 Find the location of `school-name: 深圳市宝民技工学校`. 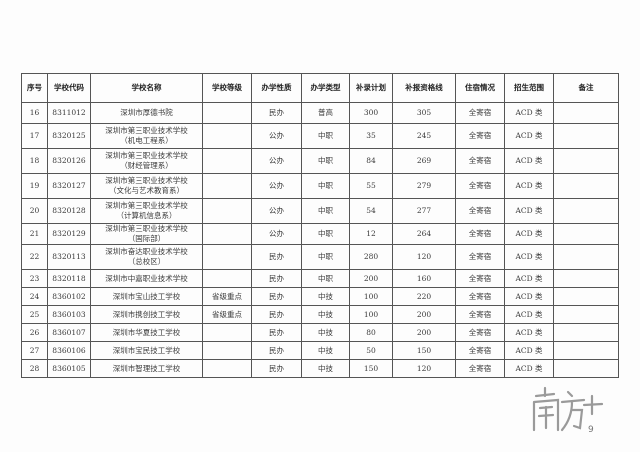

school-name: 深圳市宝民技工学校 is located at coordinates (146, 350).